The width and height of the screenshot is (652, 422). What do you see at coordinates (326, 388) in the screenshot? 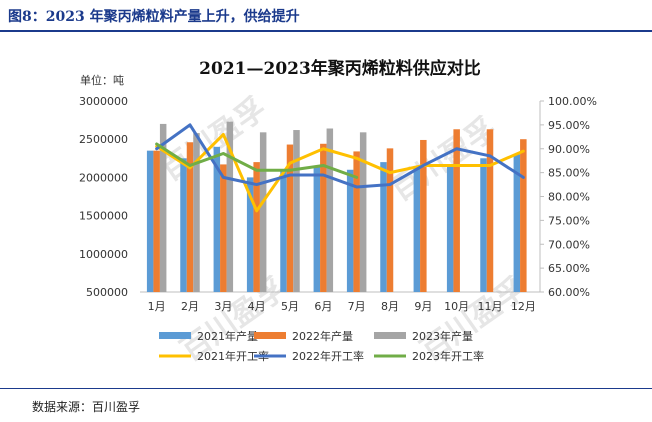
I see `bottom-rule` at bounding box center [326, 388].